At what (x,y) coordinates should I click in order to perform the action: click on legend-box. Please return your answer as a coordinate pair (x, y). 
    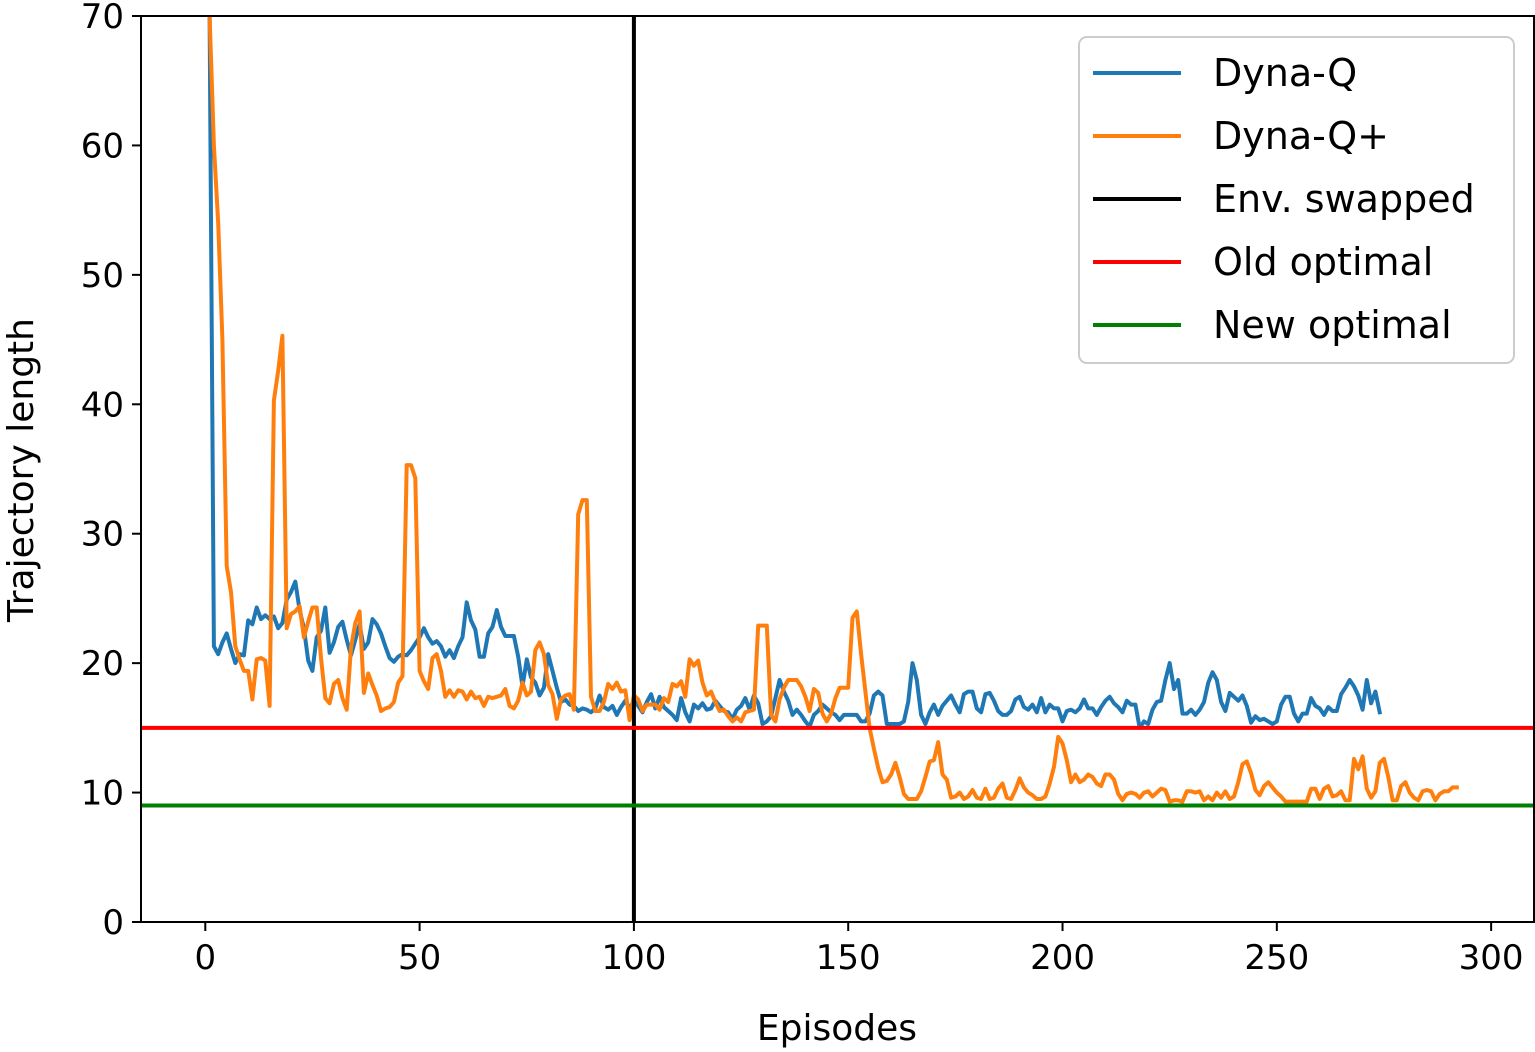
    Looking at the image, I should click on (1296, 200).